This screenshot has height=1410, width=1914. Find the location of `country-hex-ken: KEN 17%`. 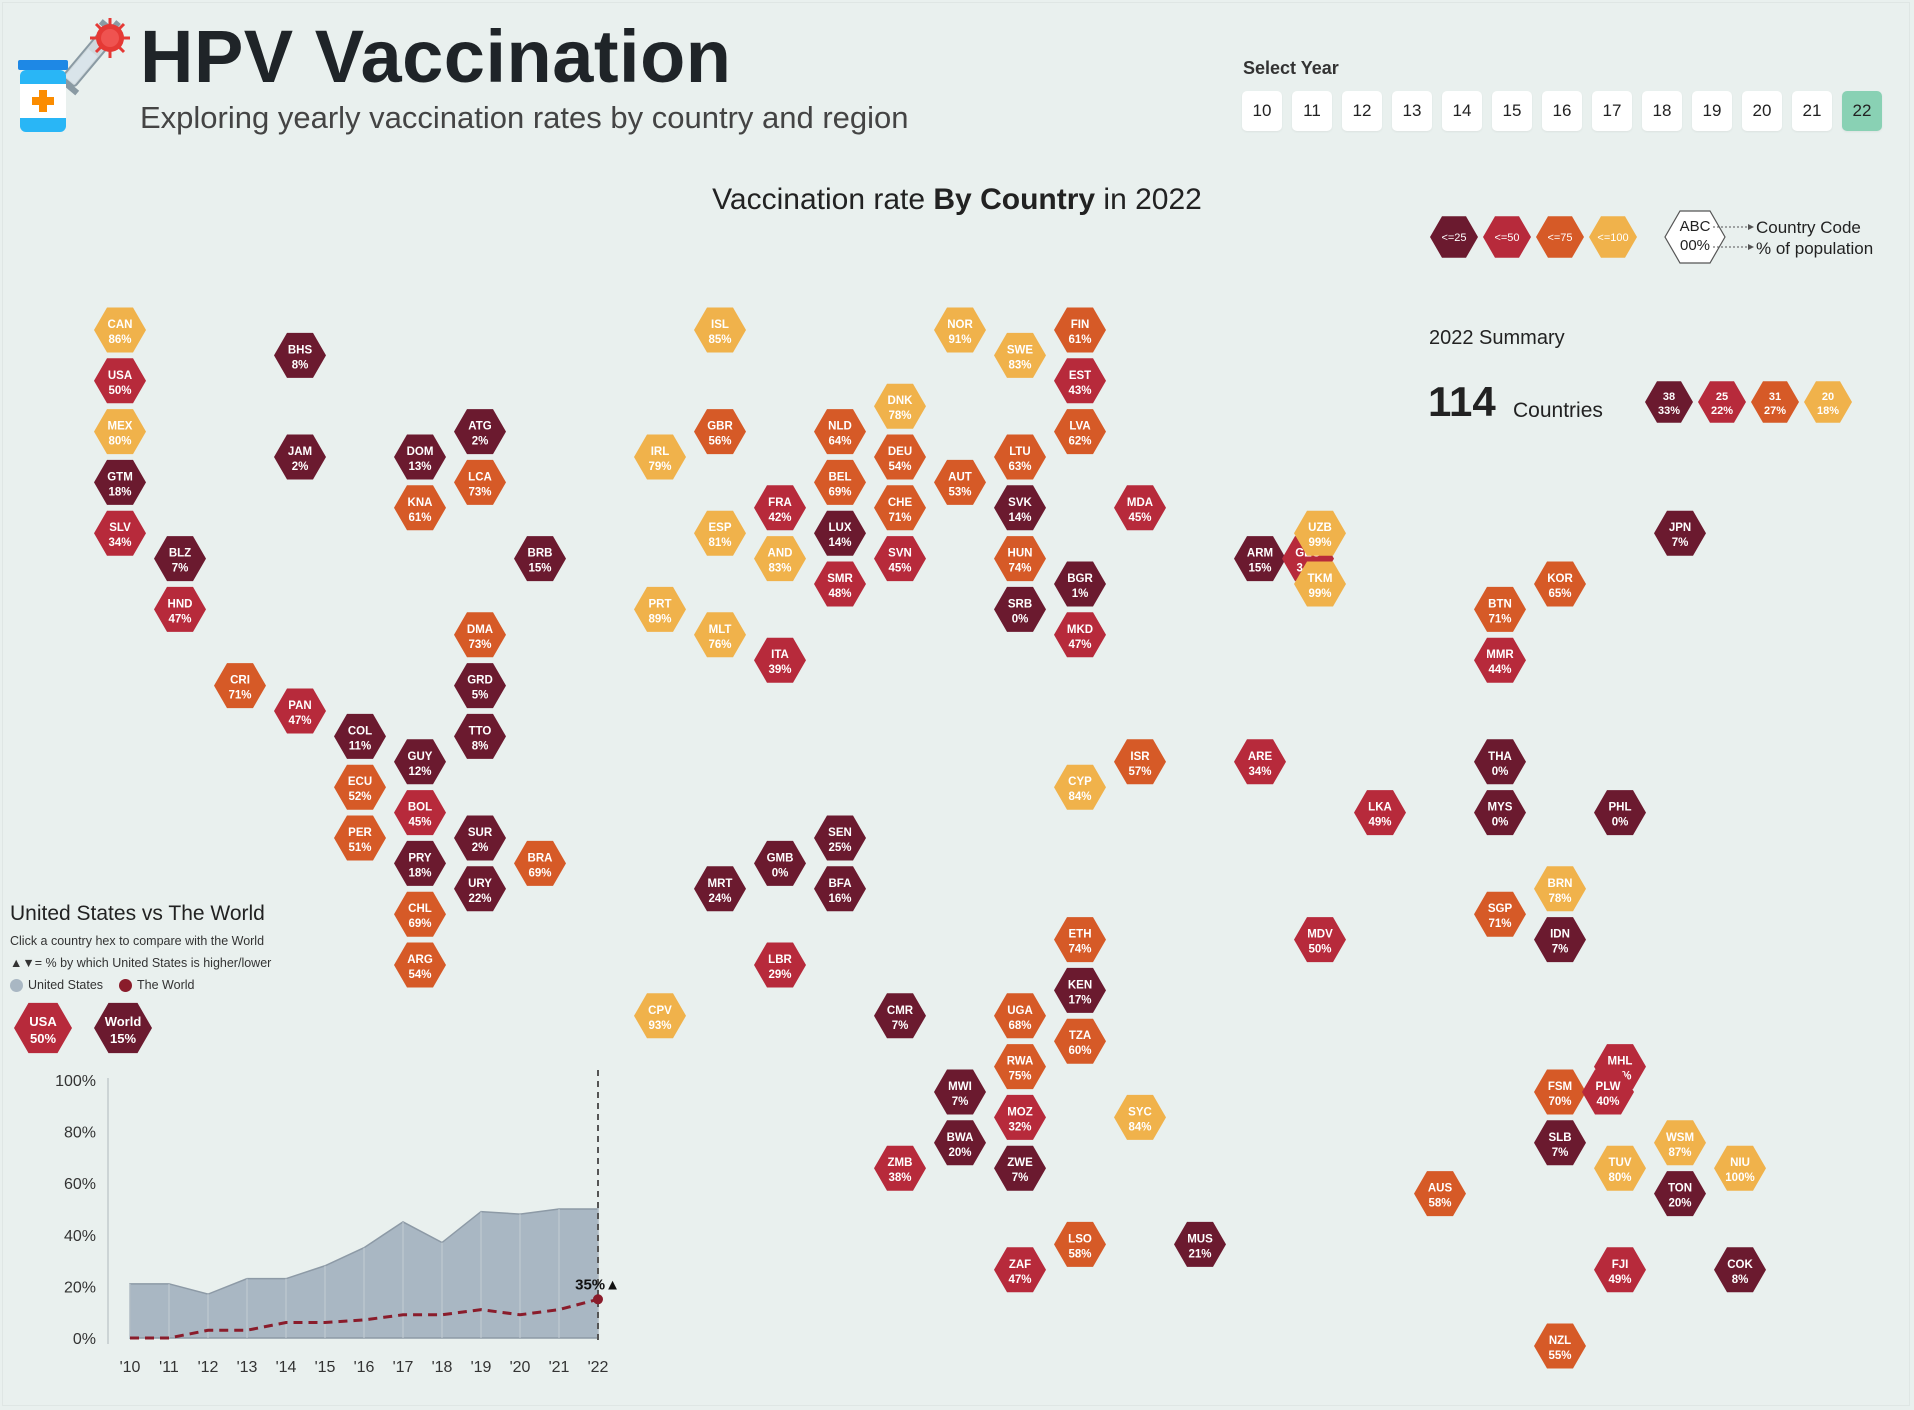

country-hex-ken: KEN 17% is located at coordinates (1080, 990).